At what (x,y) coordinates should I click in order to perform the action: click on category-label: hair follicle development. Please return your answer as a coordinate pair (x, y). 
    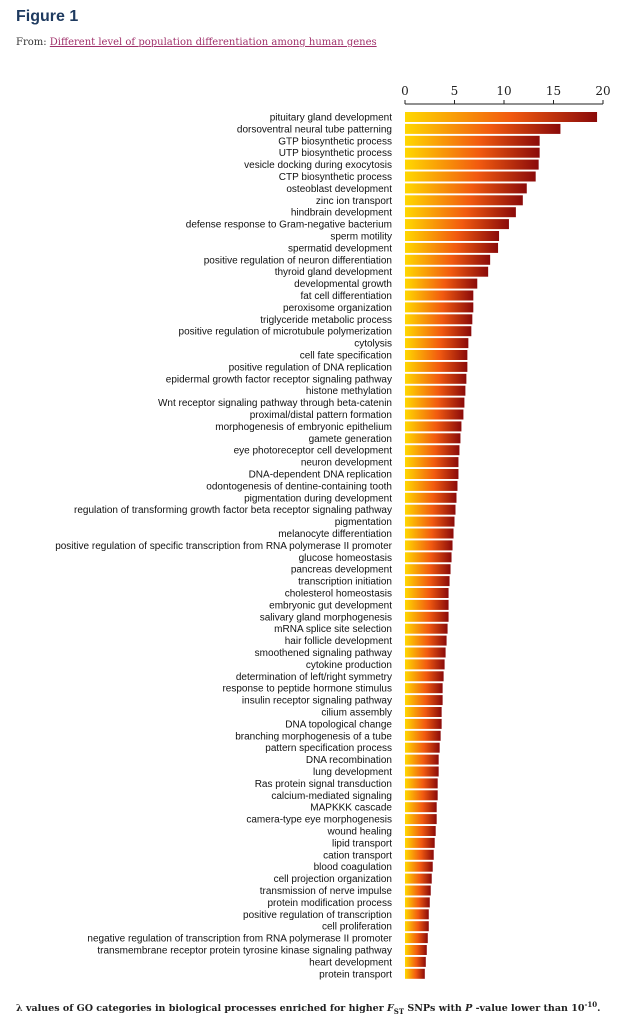
    Looking at the image, I should click on (339, 641).